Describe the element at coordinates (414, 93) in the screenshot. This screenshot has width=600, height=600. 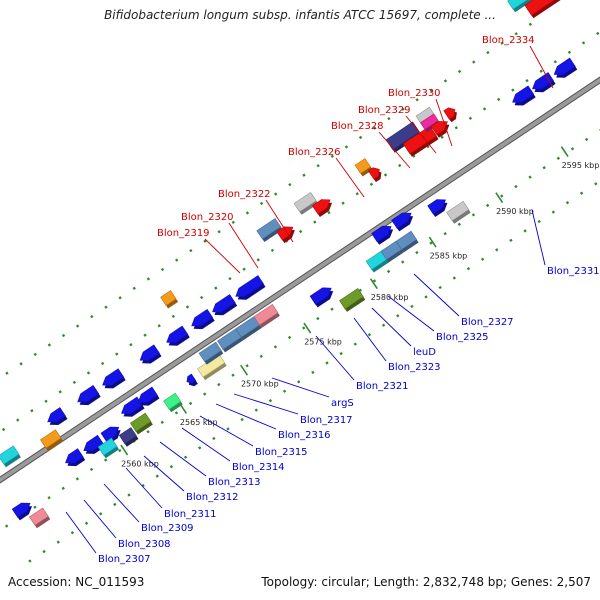
I see `gene-label-upper: Blon_2330` at that location.